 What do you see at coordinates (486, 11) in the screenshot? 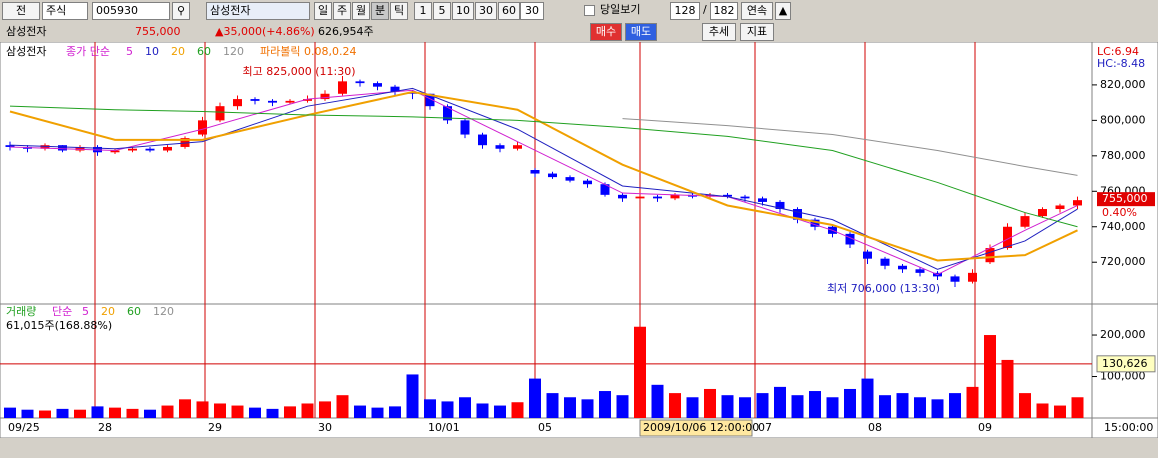
I see `interval-button: 30` at bounding box center [486, 11].